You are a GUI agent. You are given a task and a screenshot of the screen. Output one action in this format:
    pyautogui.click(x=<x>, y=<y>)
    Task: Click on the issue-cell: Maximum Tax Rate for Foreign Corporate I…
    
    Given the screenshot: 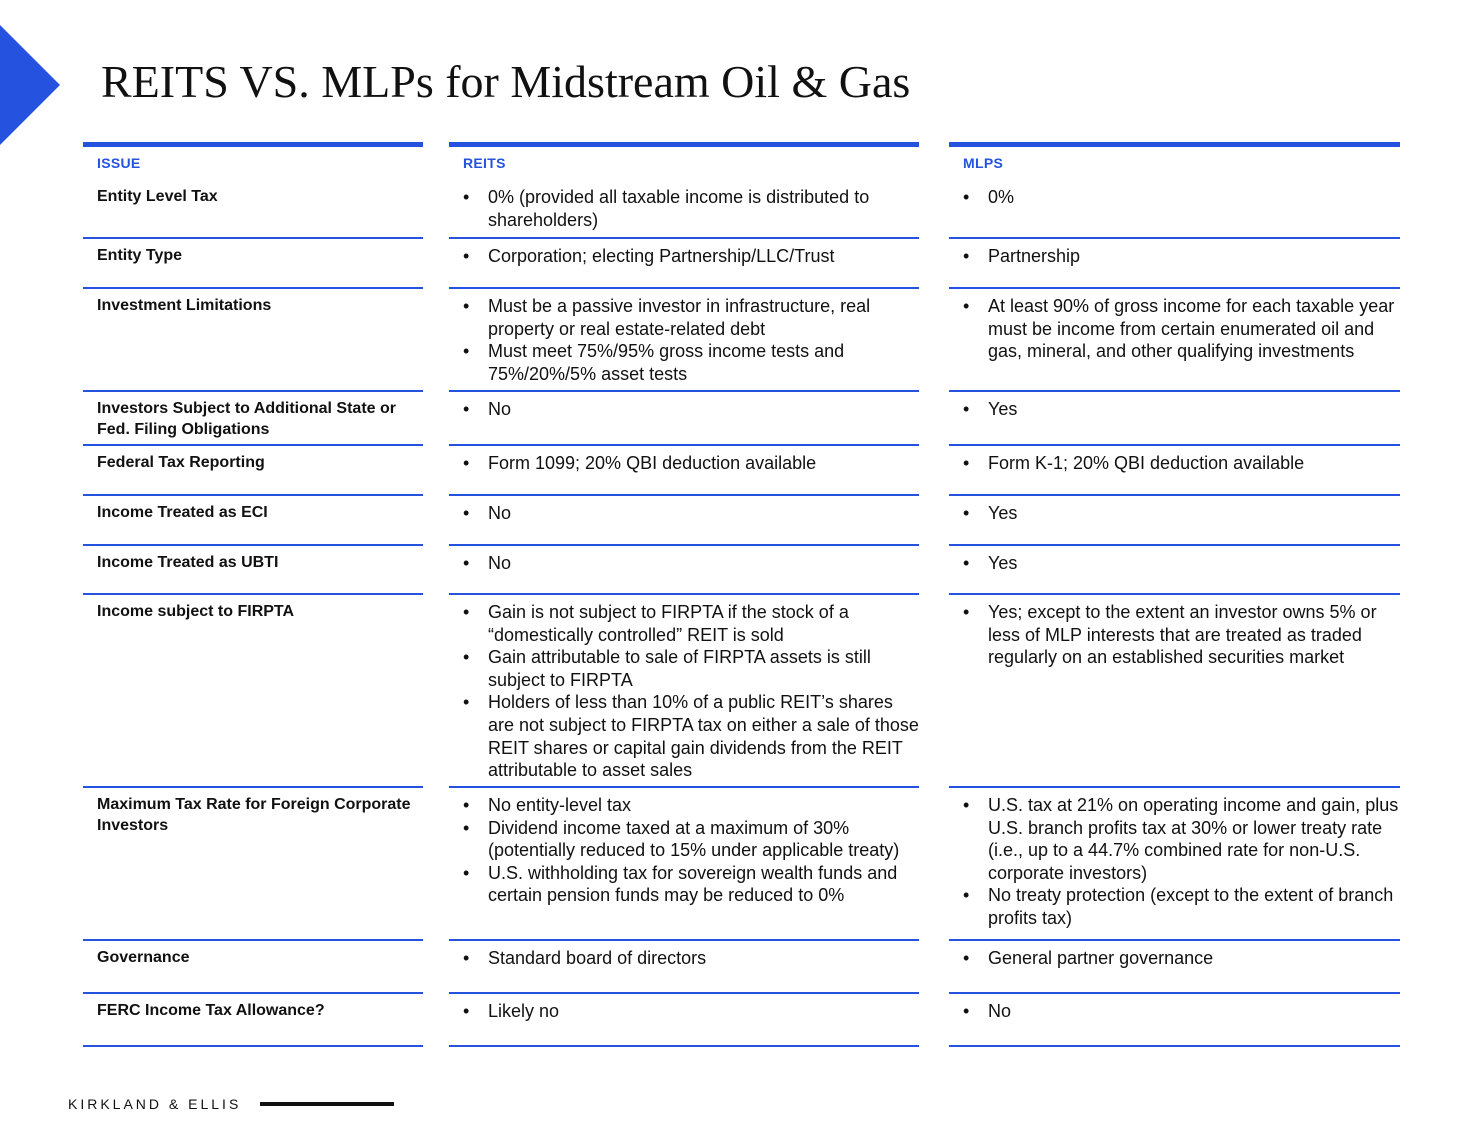 What is the action you would take?
    pyautogui.click(x=253, y=864)
    